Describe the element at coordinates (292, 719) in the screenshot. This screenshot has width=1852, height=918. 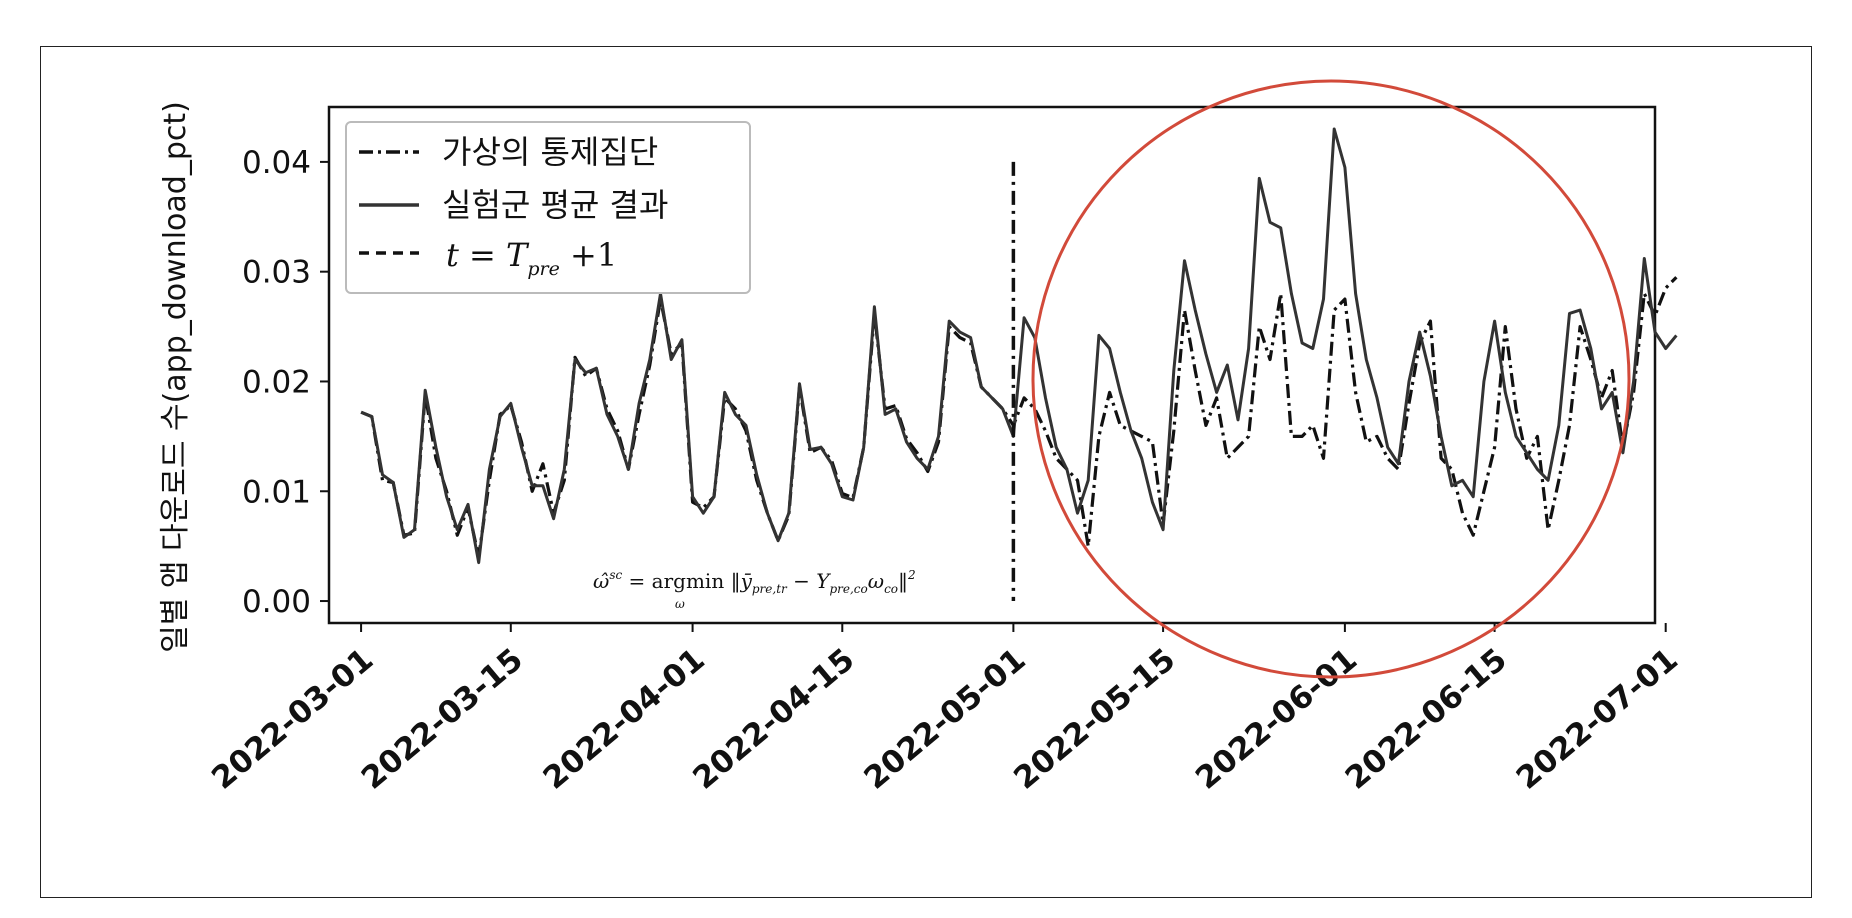
I see `x-tick-label: 2022-03-01` at that location.